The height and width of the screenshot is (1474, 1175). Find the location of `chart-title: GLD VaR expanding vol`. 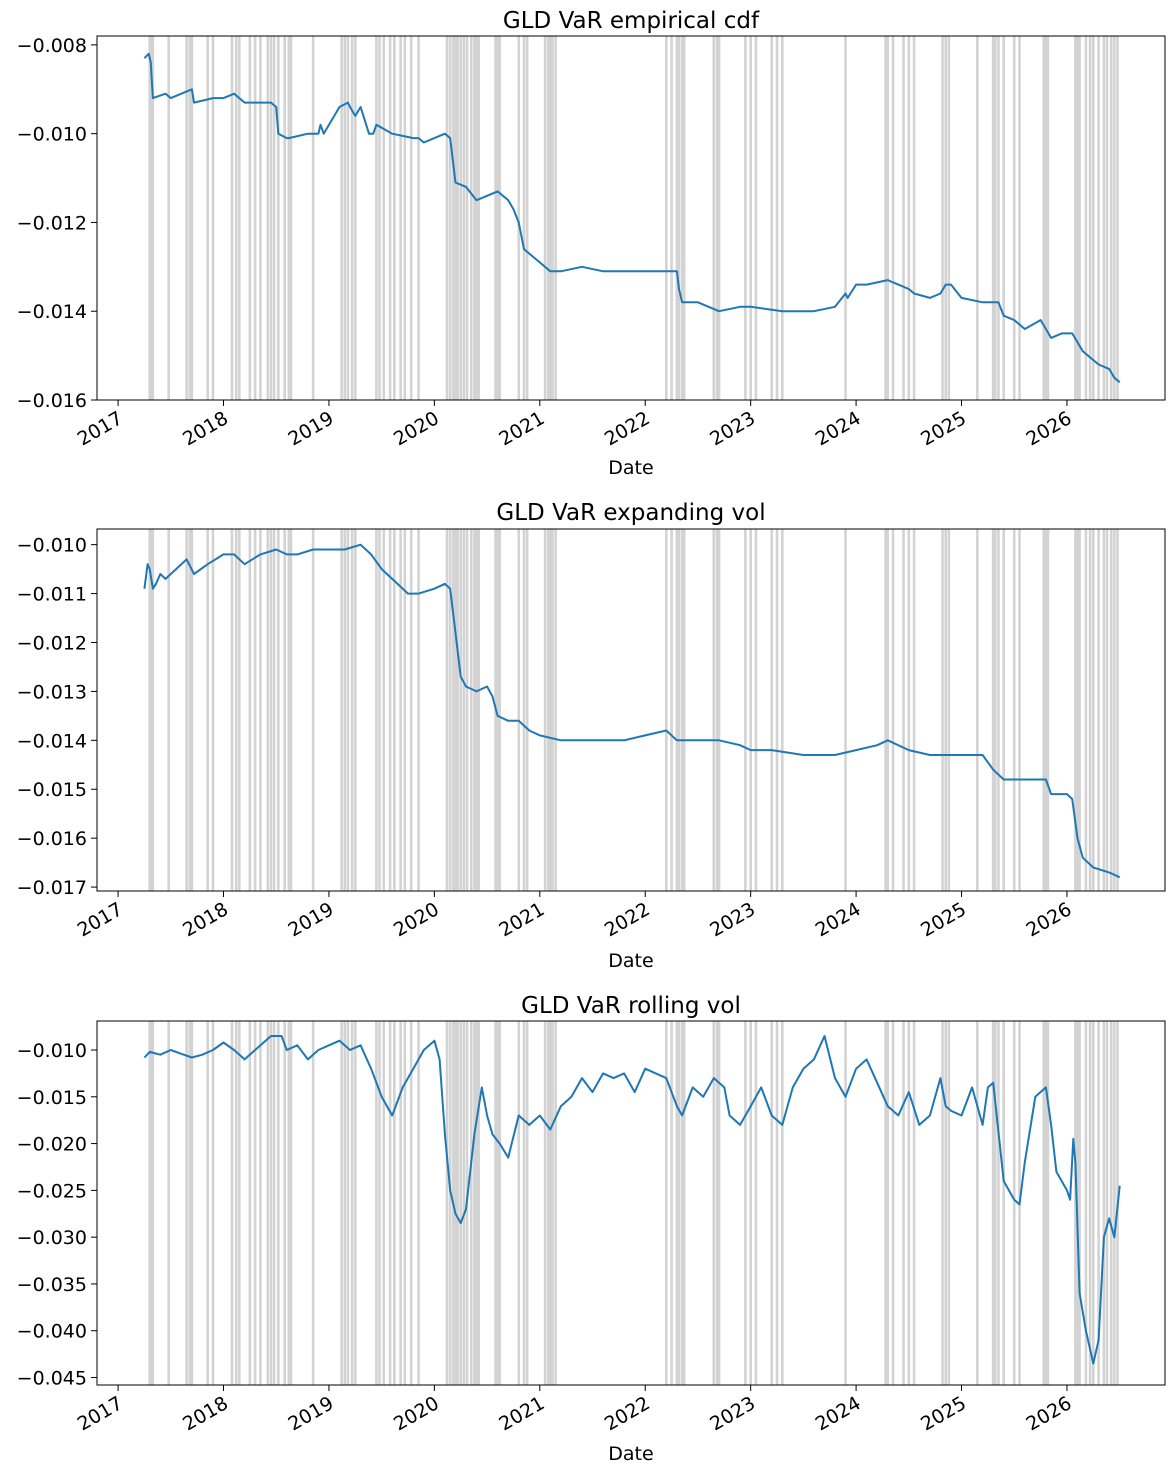

chart-title: GLD VaR expanding vol is located at coordinates (630, 513).